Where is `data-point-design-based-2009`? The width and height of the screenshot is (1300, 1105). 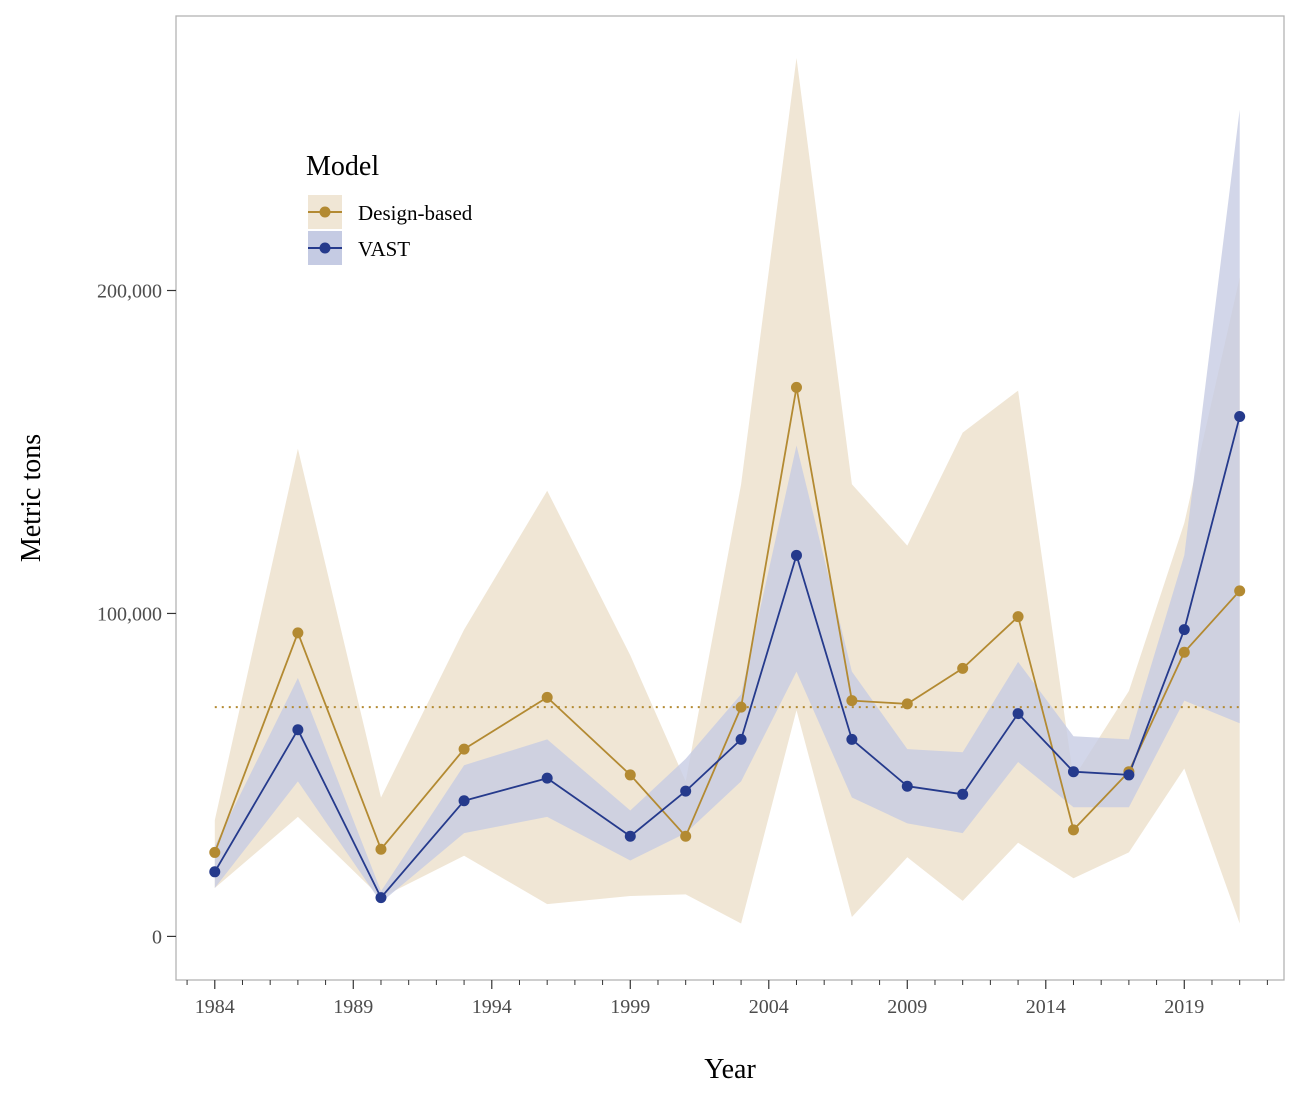 data-point-design-based-2009 is located at coordinates (907, 704).